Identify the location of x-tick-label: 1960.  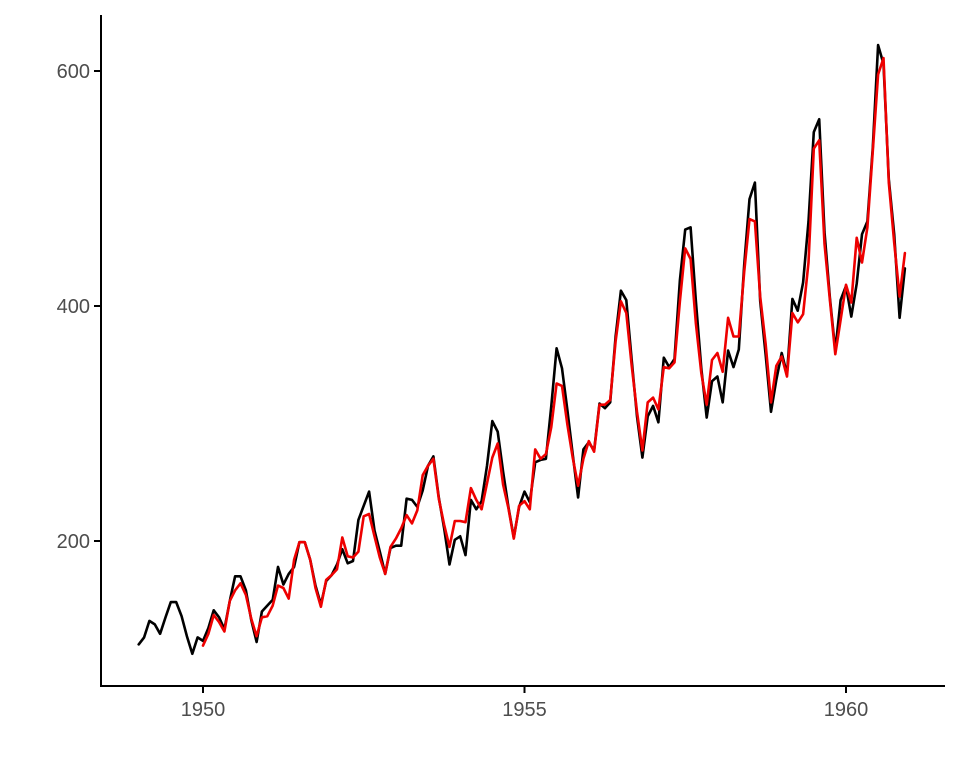
(846, 710).